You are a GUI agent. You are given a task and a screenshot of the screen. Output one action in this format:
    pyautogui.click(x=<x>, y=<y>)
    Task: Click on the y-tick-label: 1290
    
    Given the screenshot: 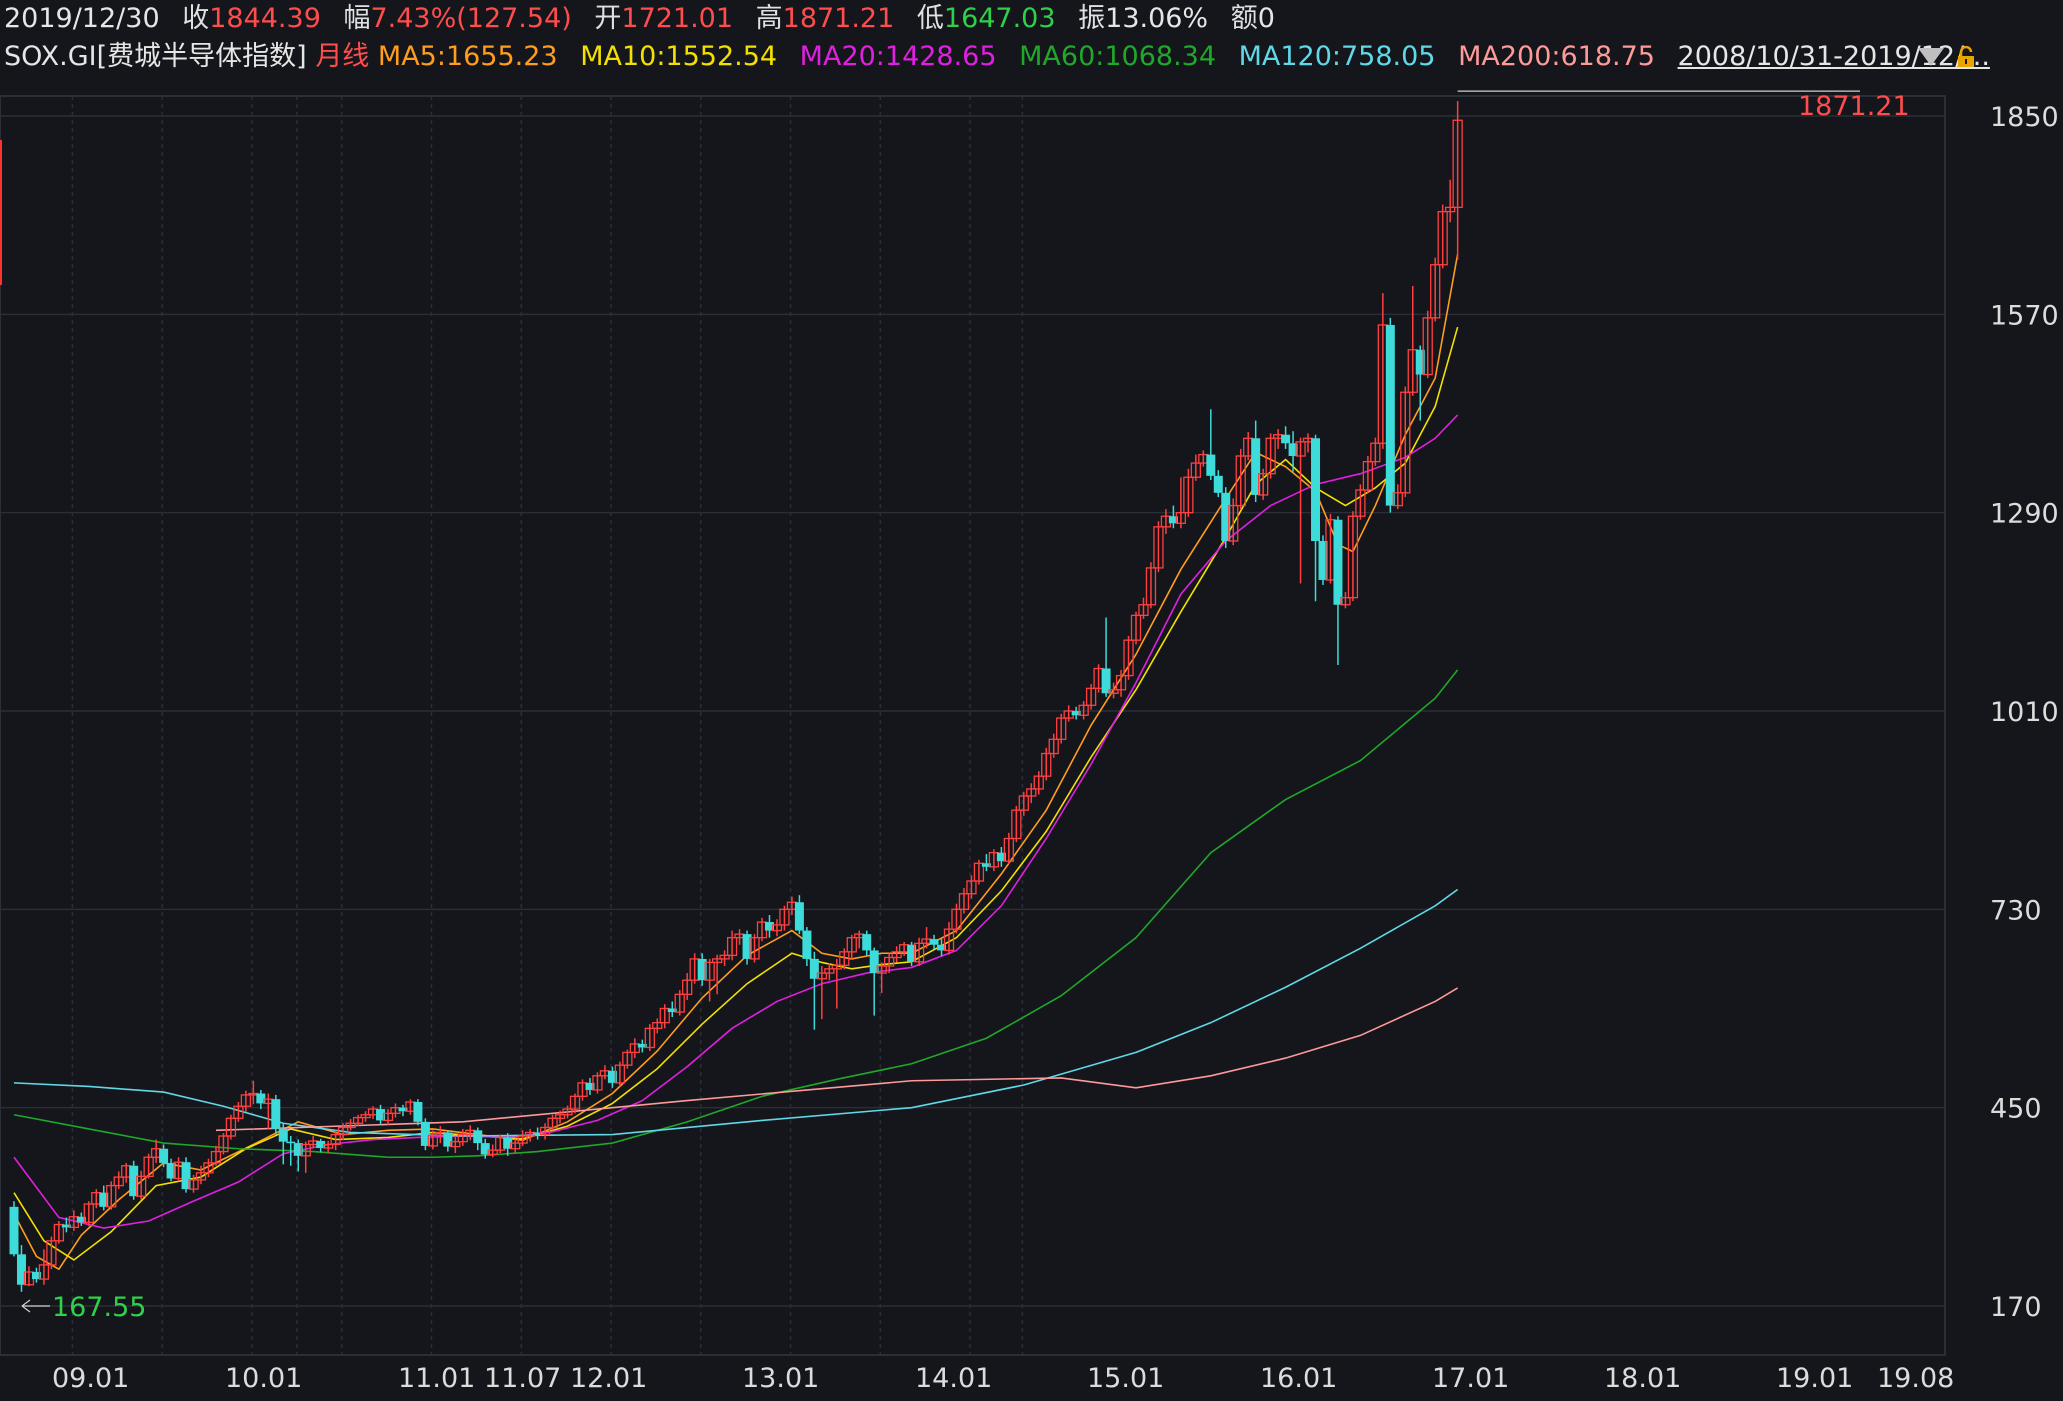 What is the action you would take?
    pyautogui.click(x=2024, y=514)
    